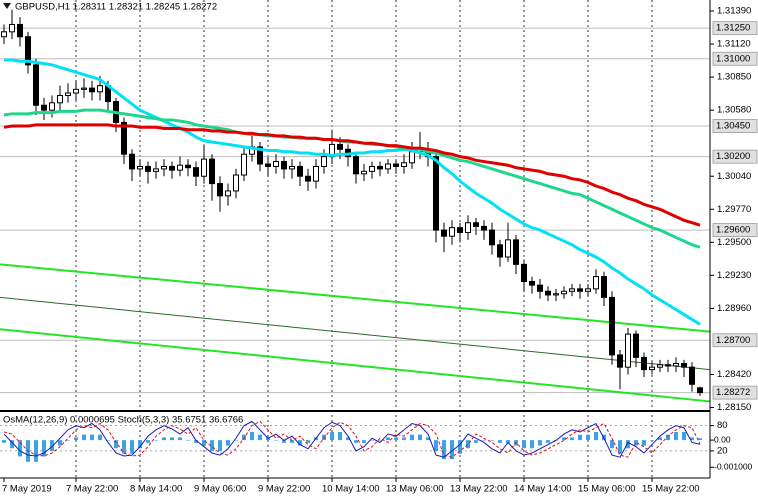 The width and height of the screenshot is (758, 500). I want to click on level-label: 1.29600, so click(733, 230).